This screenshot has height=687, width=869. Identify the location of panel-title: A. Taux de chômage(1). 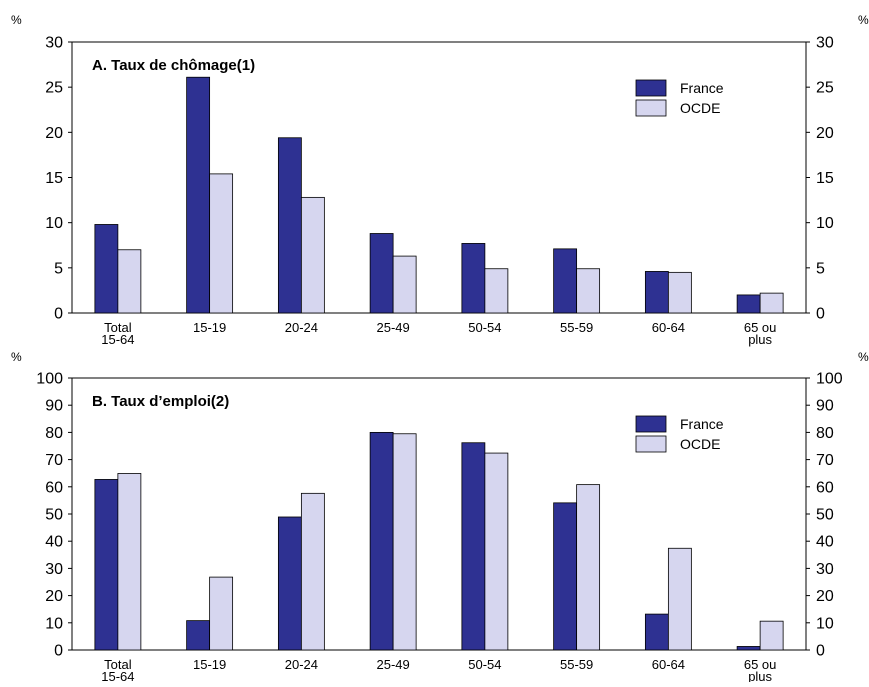
(173, 65).